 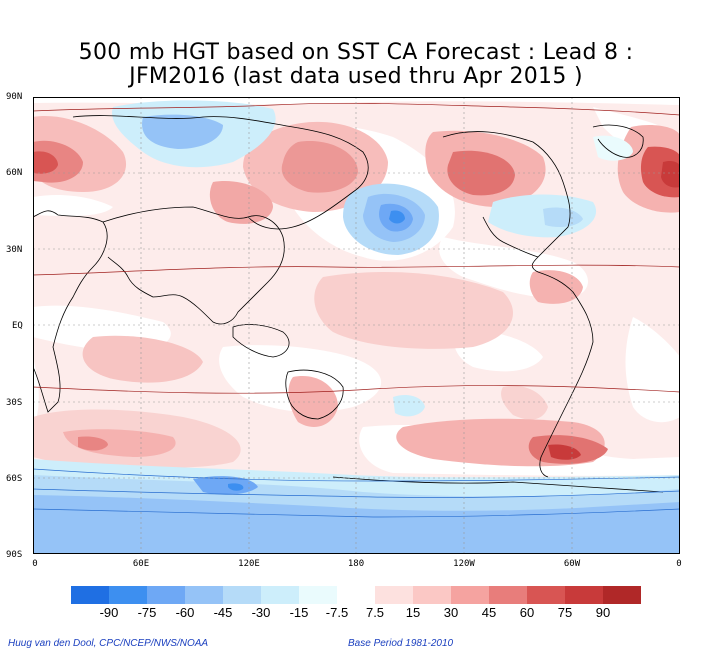 I want to click on colorbar-label: -75, so click(x=147, y=612).